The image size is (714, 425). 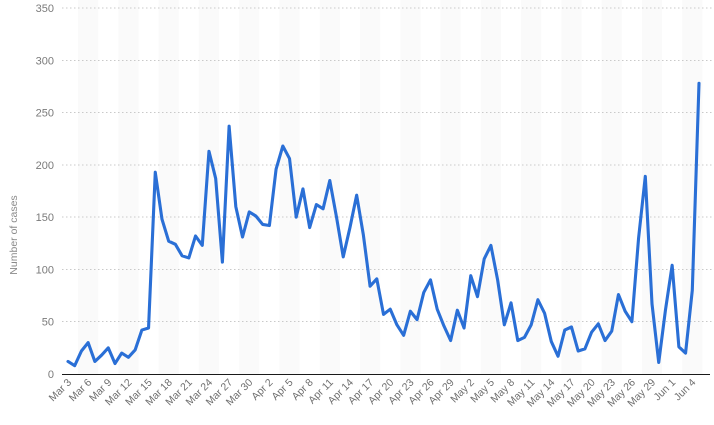 What do you see at coordinates (262, 390) in the screenshot?
I see `x-axis-tick-label: Apr 2` at bounding box center [262, 390].